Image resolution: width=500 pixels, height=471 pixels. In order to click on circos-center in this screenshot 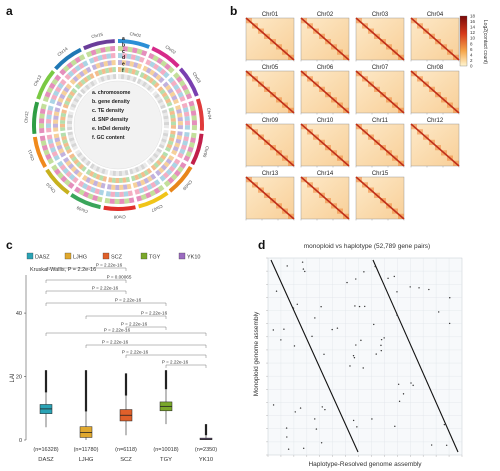, I will do `click(118, 125)`.